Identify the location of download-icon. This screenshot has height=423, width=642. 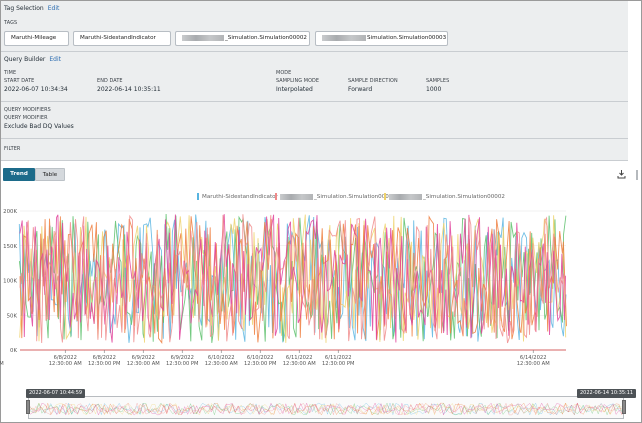
(621, 174).